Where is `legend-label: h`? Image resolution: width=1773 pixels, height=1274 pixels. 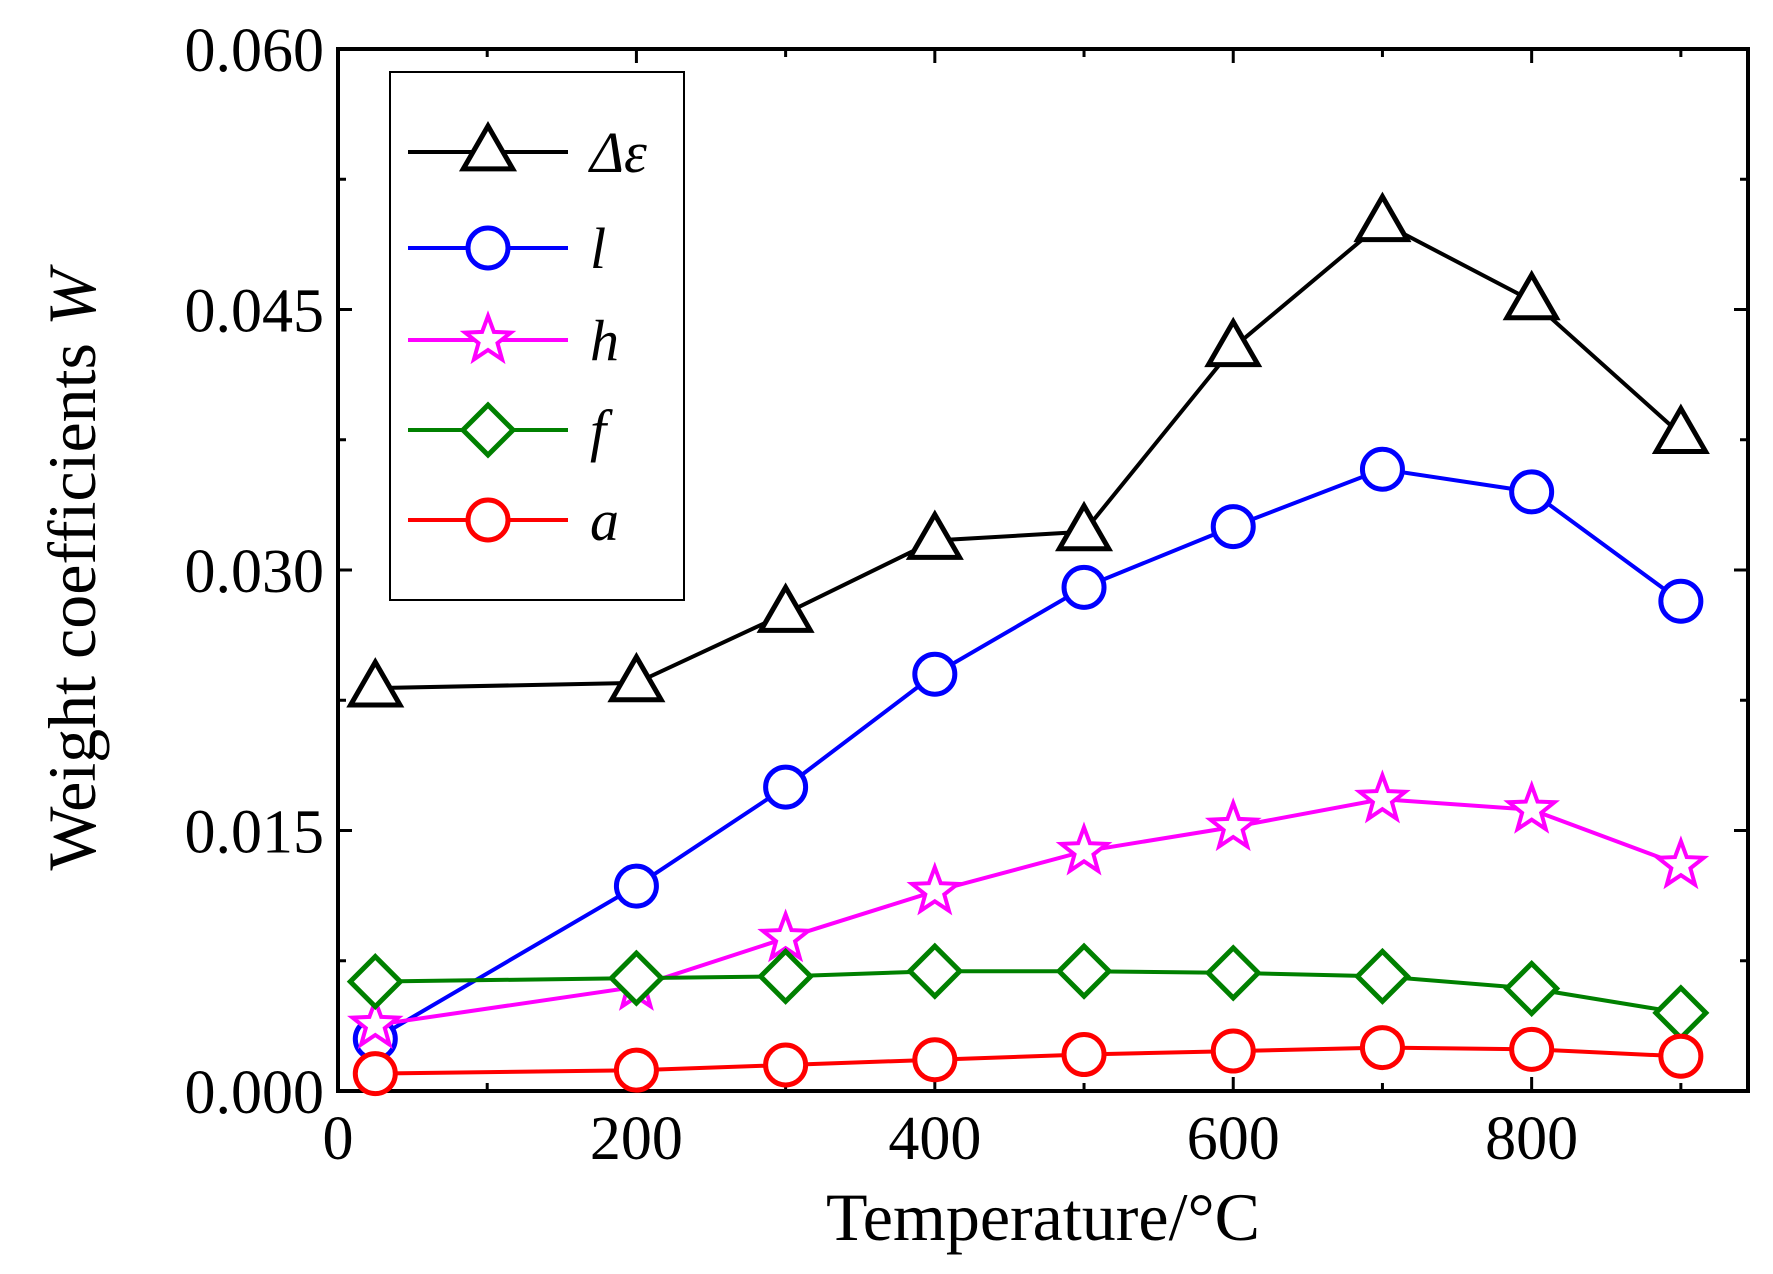
legend-label: h is located at coordinates (604, 340).